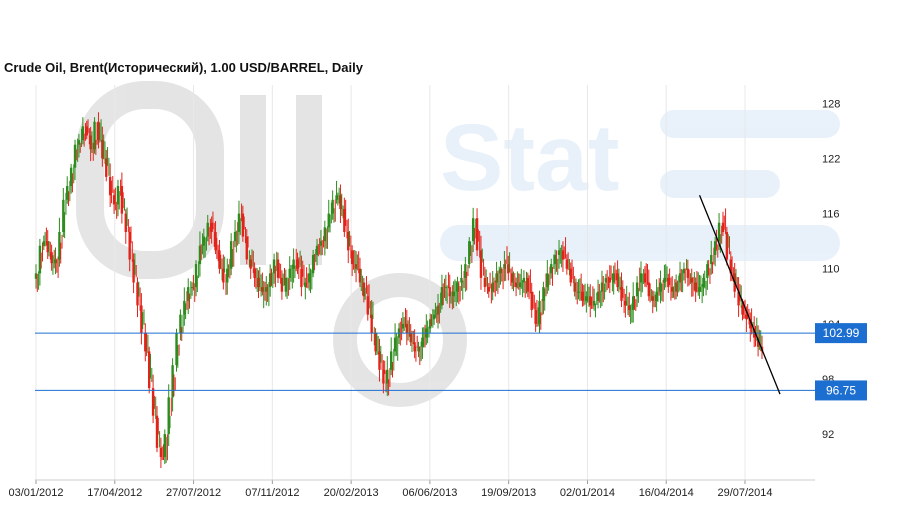 The image size is (909, 509). I want to click on x-tick-label: 20/02/2013, so click(351, 493).